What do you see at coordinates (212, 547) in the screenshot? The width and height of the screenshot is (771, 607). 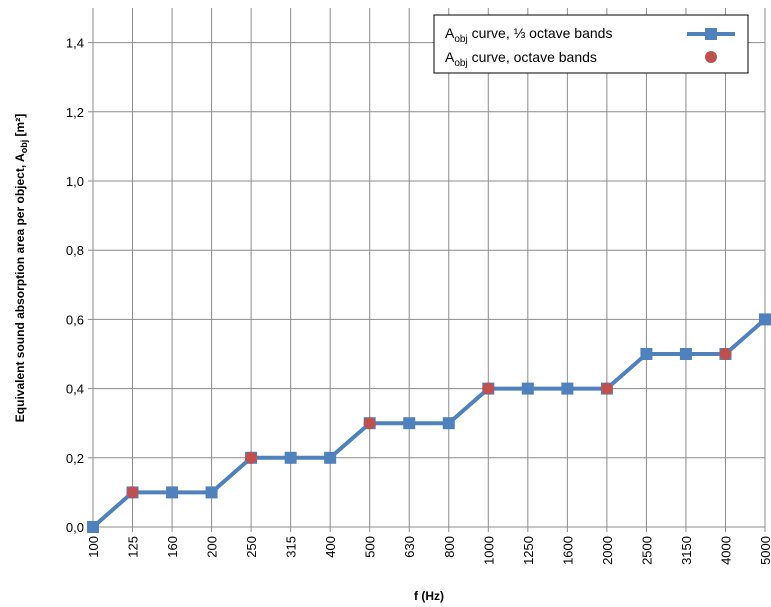 I see `x-tick-label: 200` at bounding box center [212, 547].